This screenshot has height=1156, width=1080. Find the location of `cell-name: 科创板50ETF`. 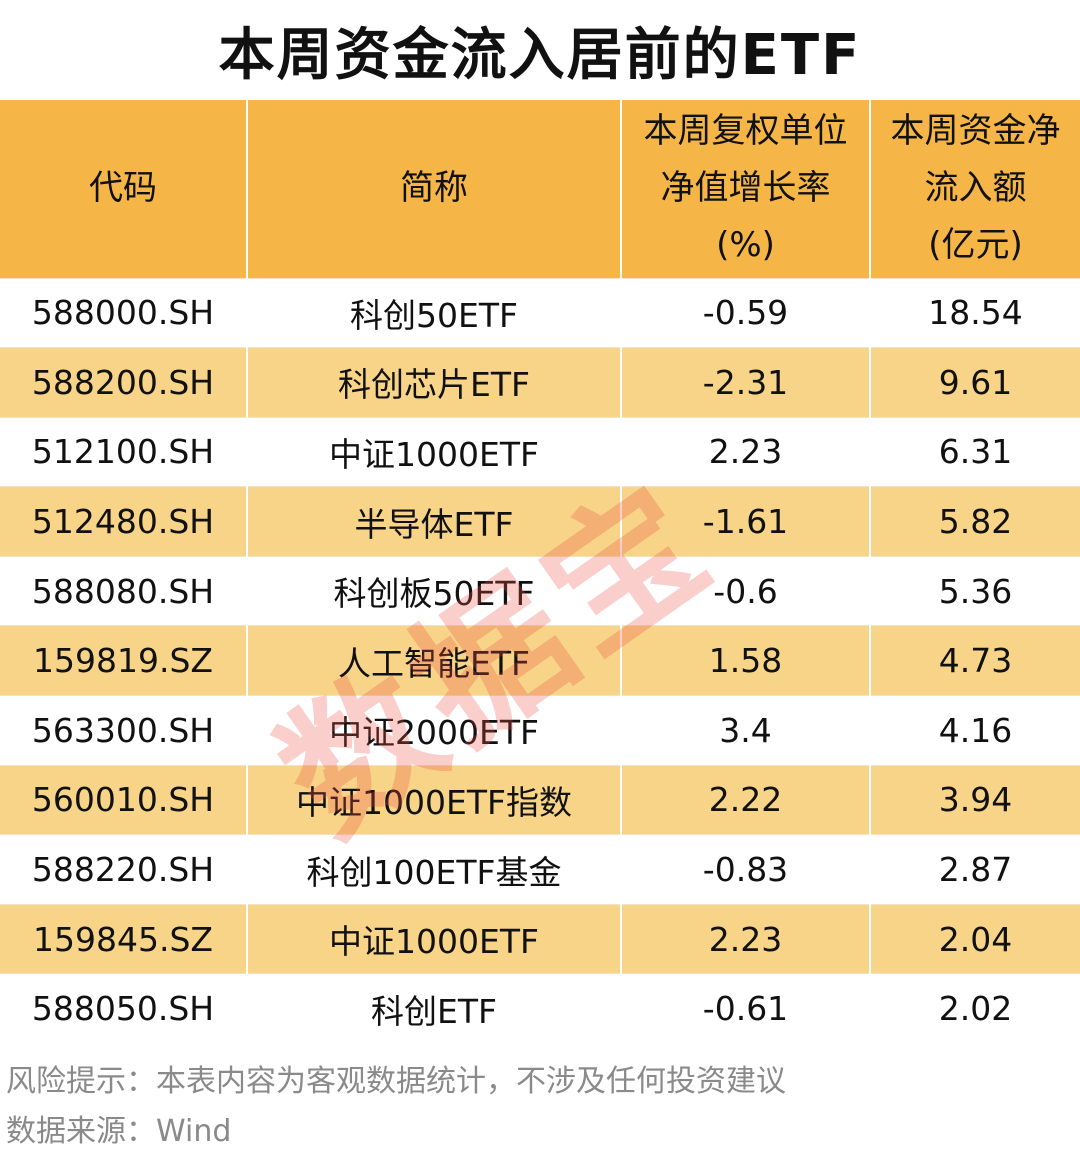

cell-name: 科创板50ETF is located at coordinates (434, 591).